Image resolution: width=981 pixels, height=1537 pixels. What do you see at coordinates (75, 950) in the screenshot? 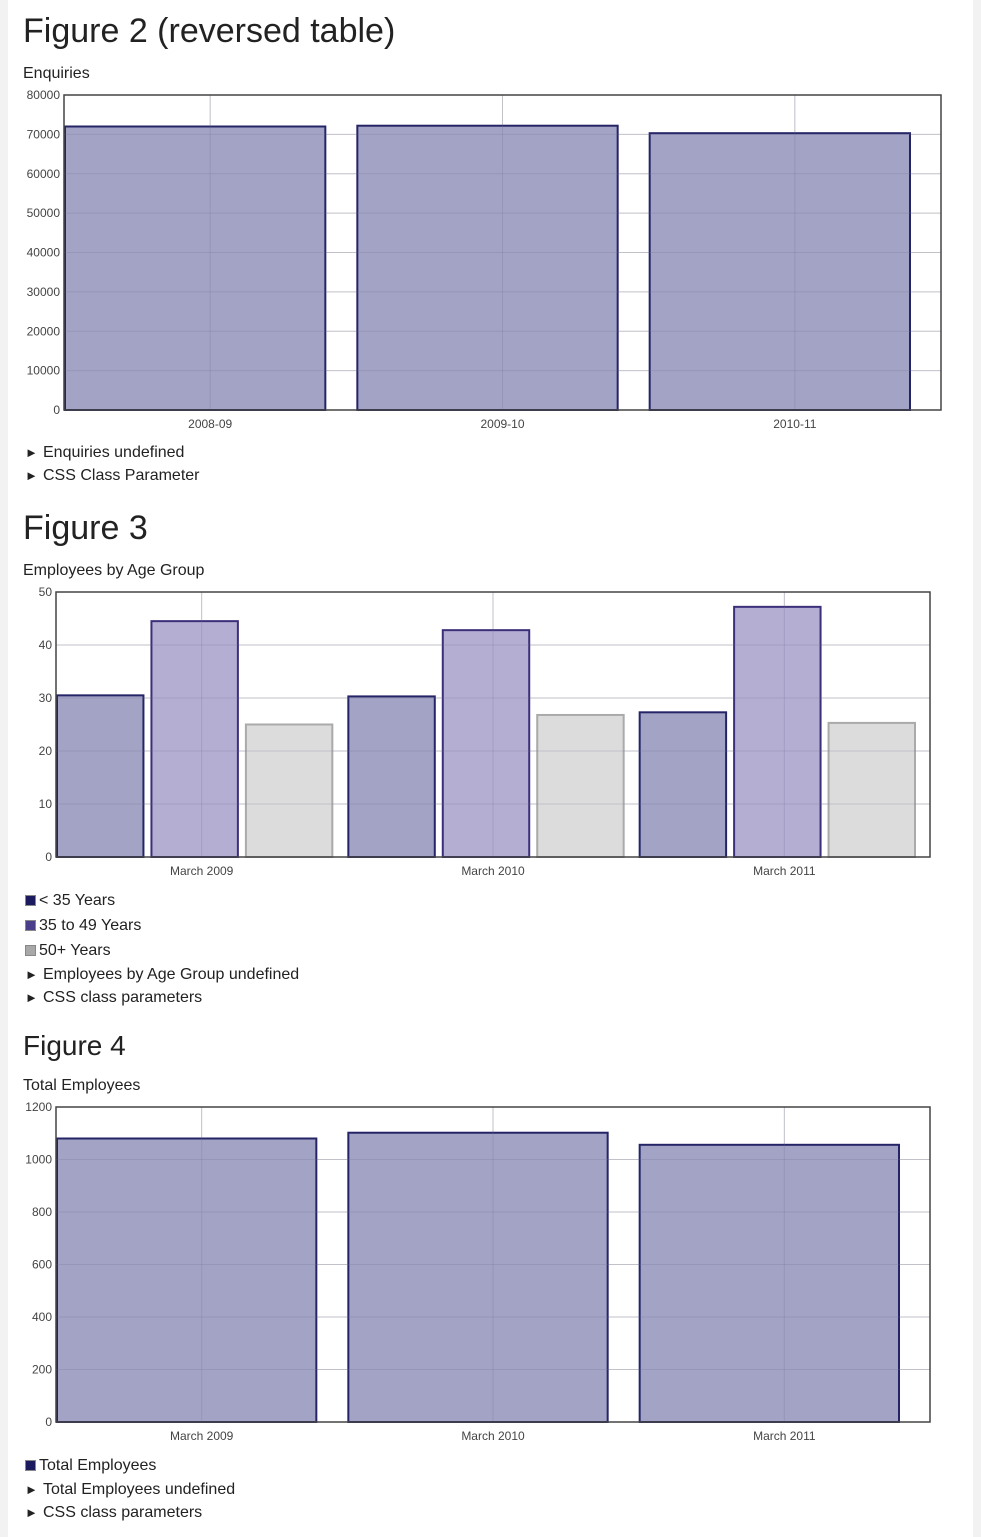
I see `legend-label: 50+ Years` at bounding box center [75, 950].